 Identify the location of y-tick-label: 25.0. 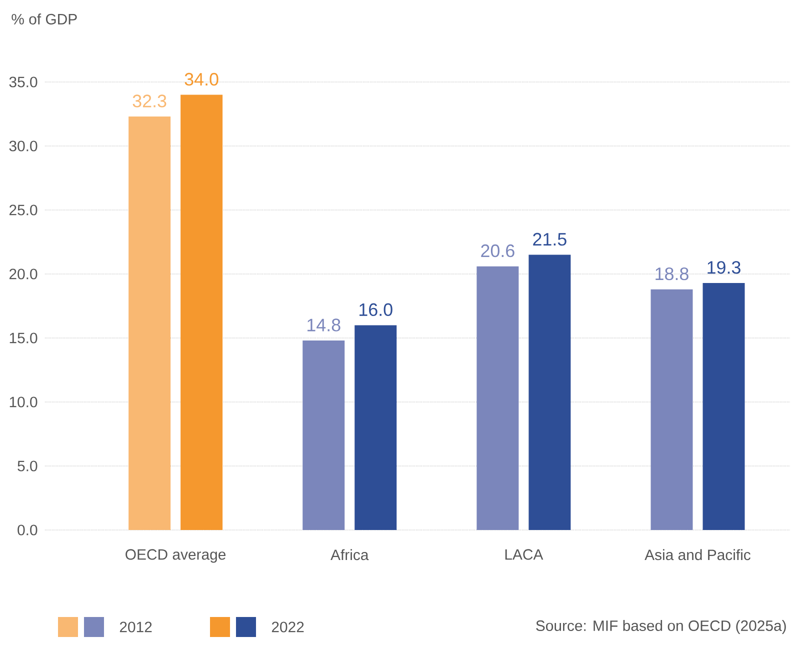
(23, 210).